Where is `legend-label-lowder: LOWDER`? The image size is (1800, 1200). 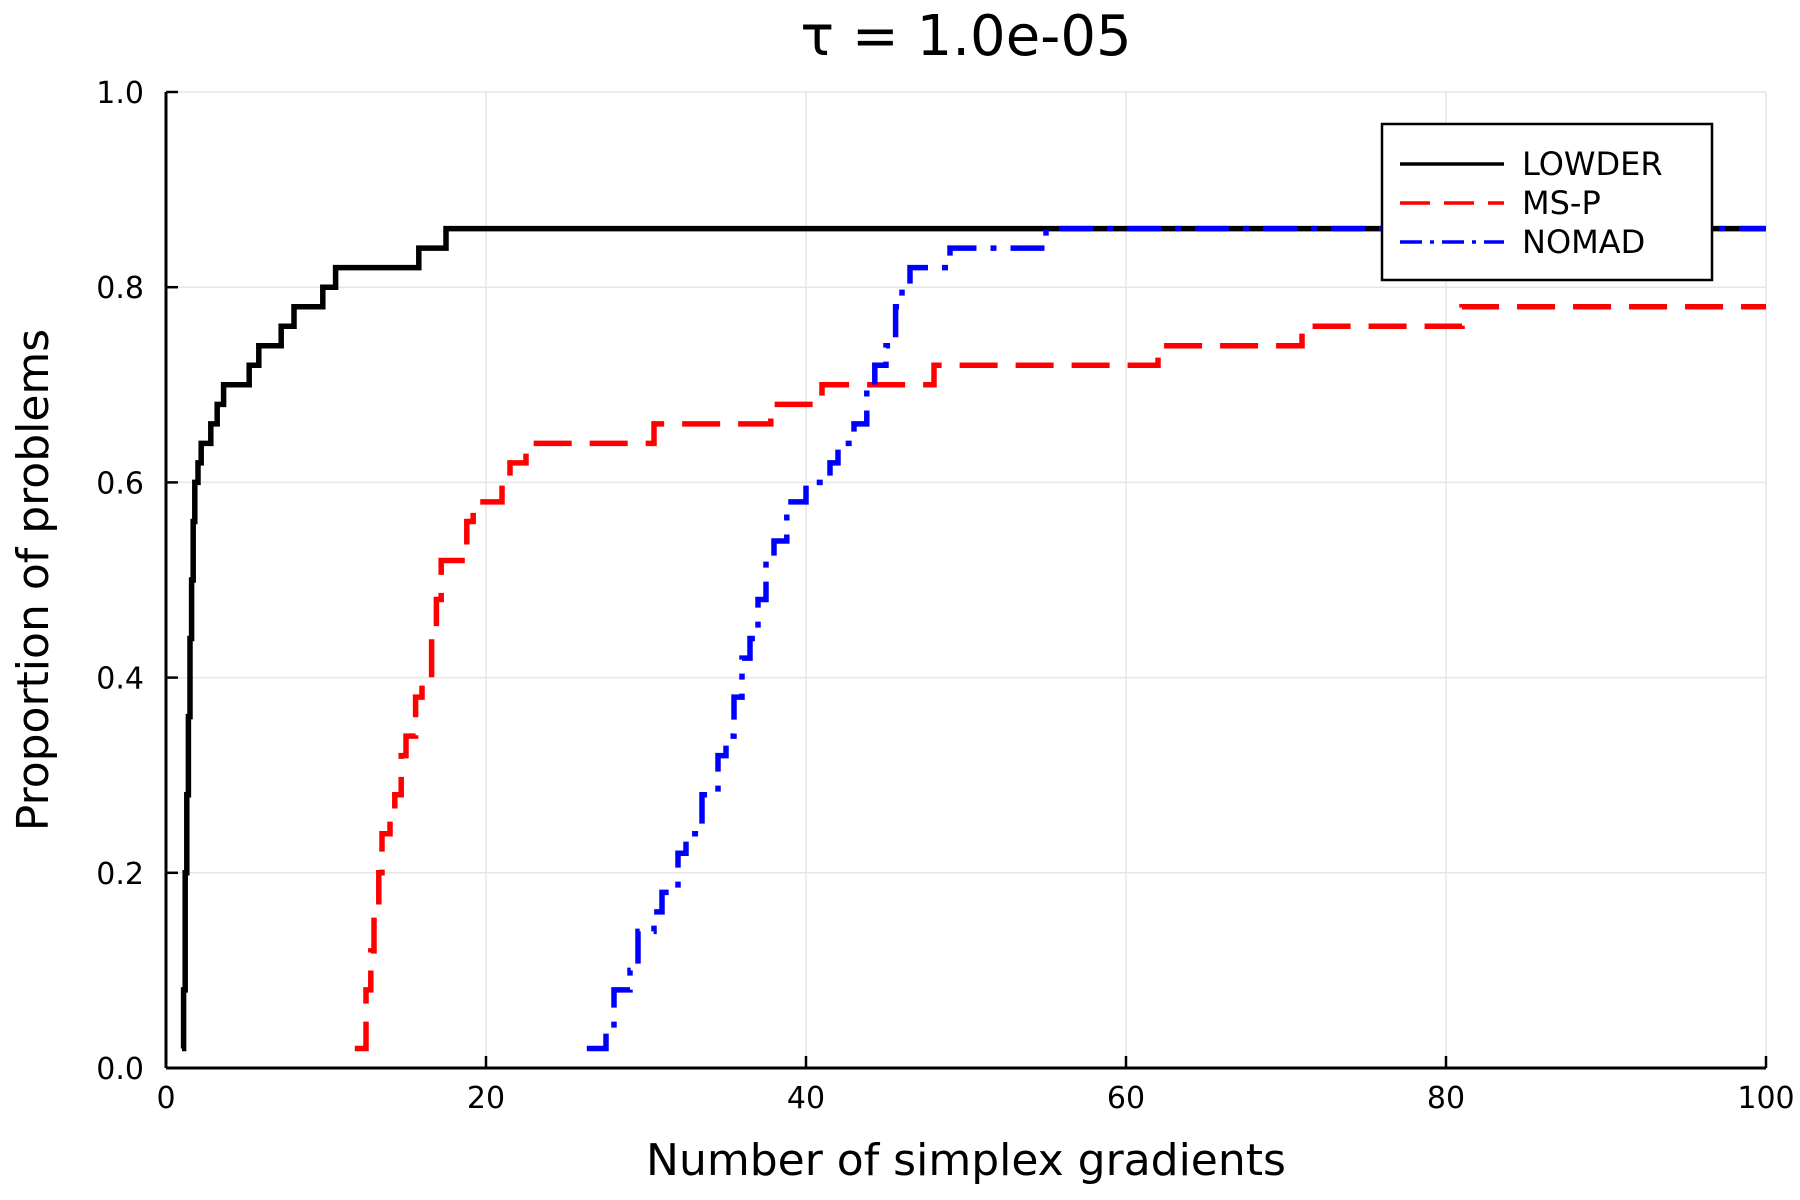
legend-label-lowder: LOWDER is located at coordinates (1592, 164).